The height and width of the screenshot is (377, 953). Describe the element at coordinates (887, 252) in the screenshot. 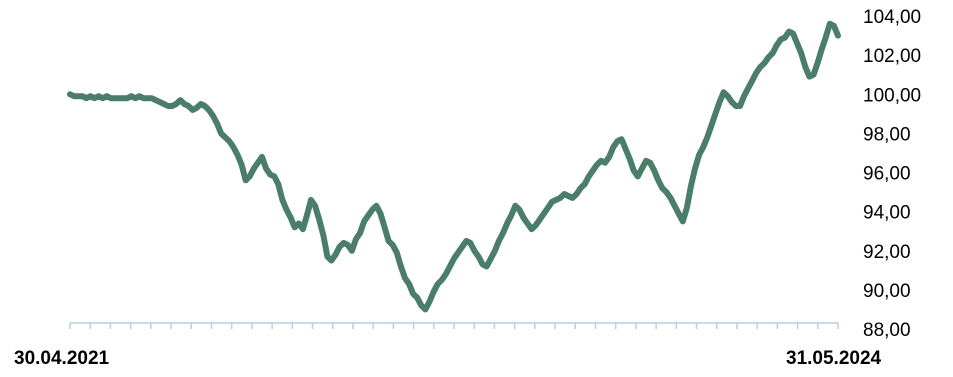

I see `y-tick-label: 92,00` at that location.